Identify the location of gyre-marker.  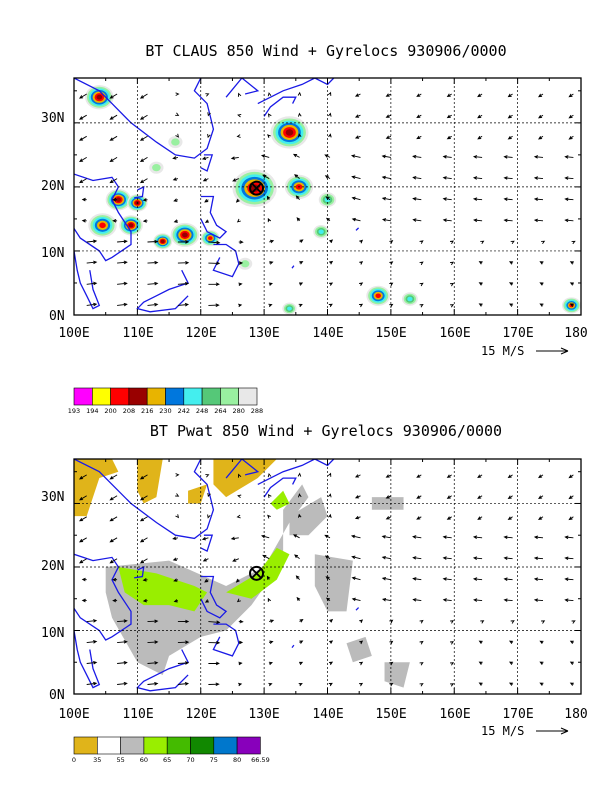
(257, 573).